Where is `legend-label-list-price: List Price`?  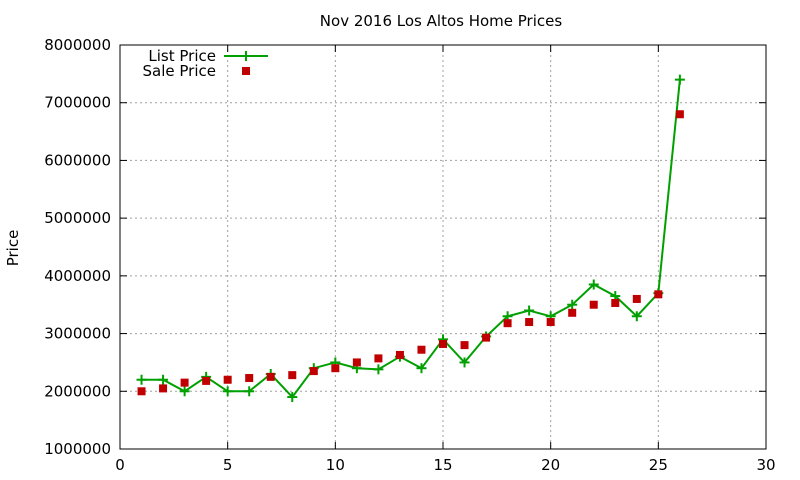
legend-label-list-price: List Price is located at coordinates (182, 56).